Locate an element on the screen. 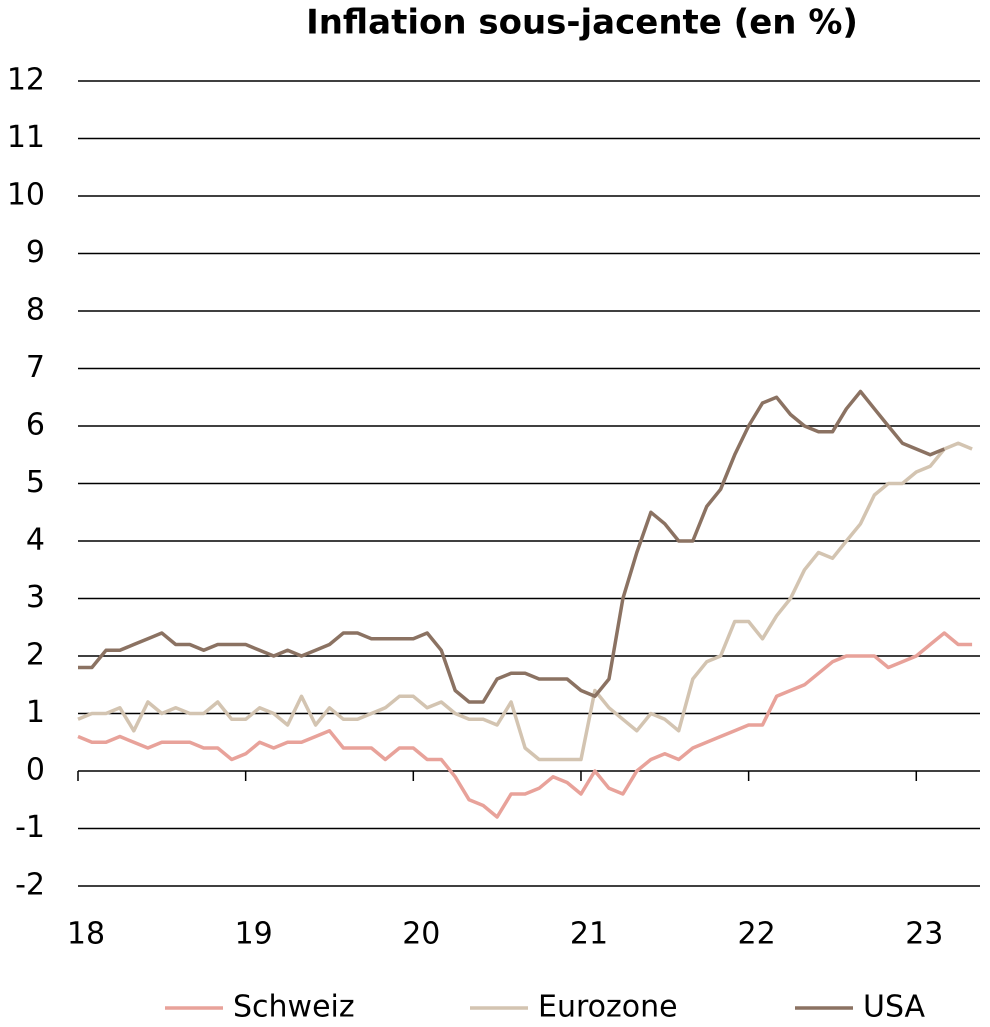 Image resolution: width=990 pixels, height=1027 pixels. y-tick-label: -2 is located at coordinates (30, 885).